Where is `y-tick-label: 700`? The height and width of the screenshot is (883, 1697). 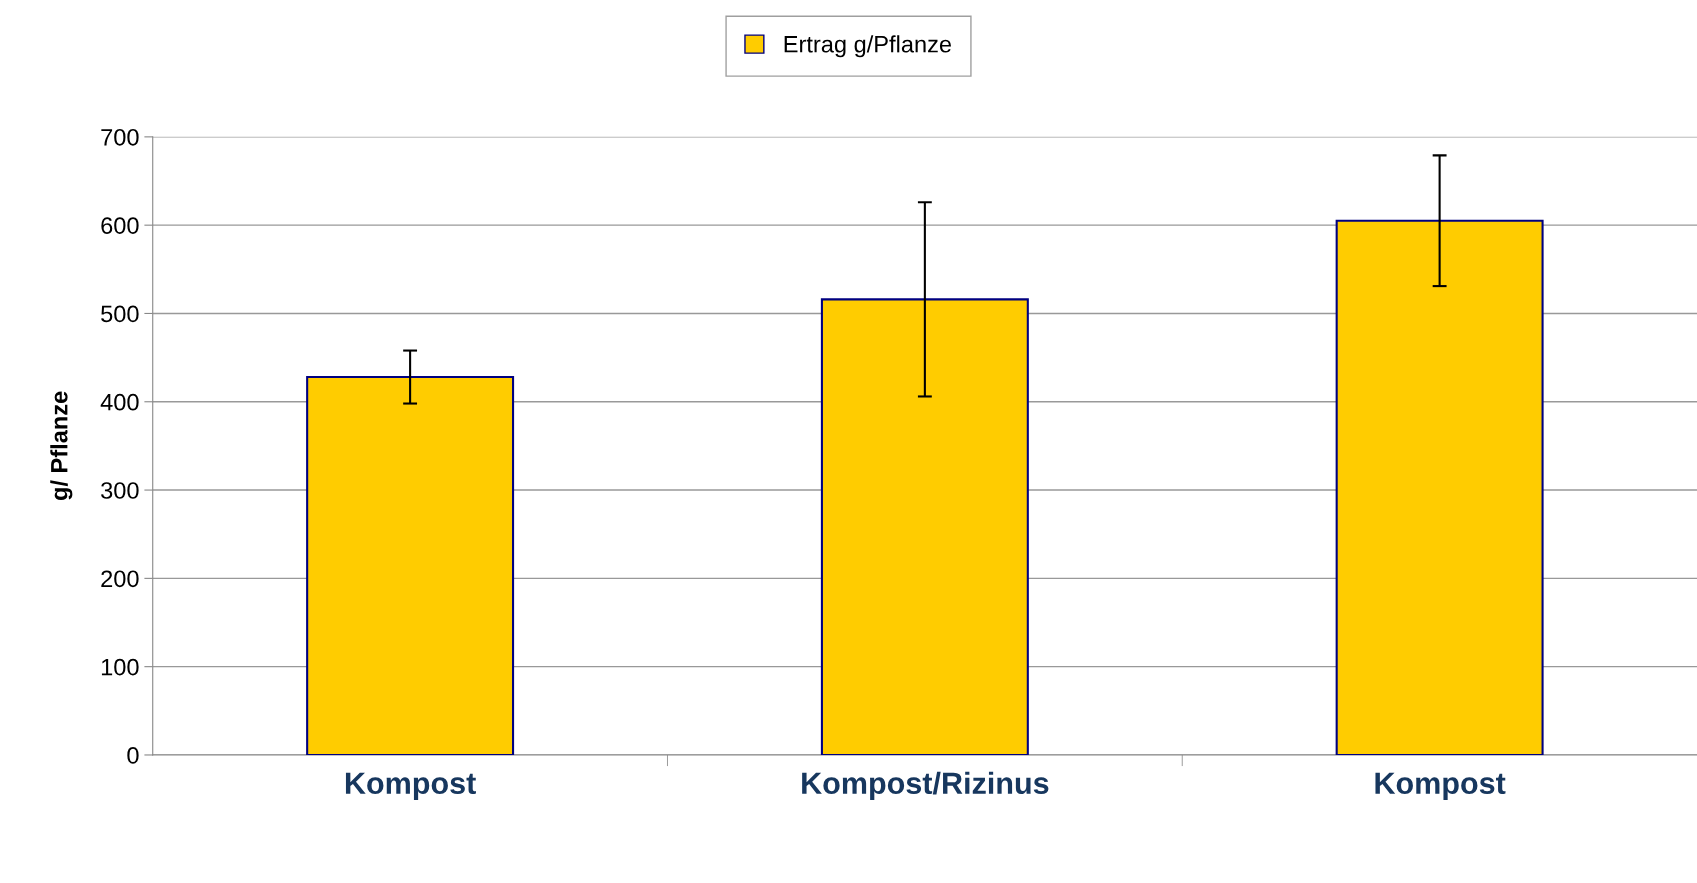 y-tick-label: 700 is located at coordinates (120, 137).